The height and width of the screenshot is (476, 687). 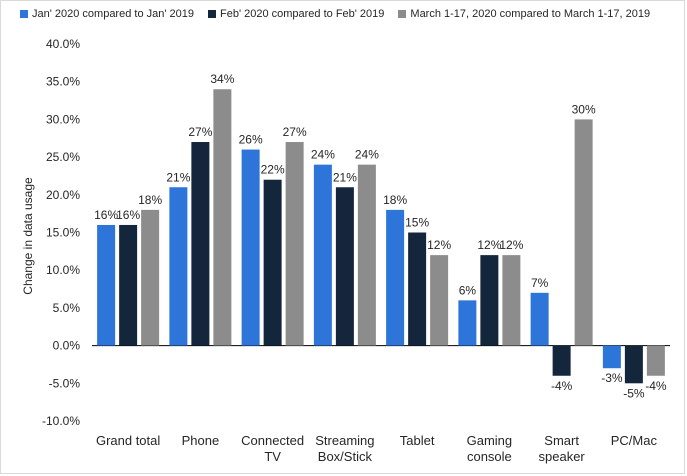 I want to click on x-tick-label: TV, so click(x=272, y=456).